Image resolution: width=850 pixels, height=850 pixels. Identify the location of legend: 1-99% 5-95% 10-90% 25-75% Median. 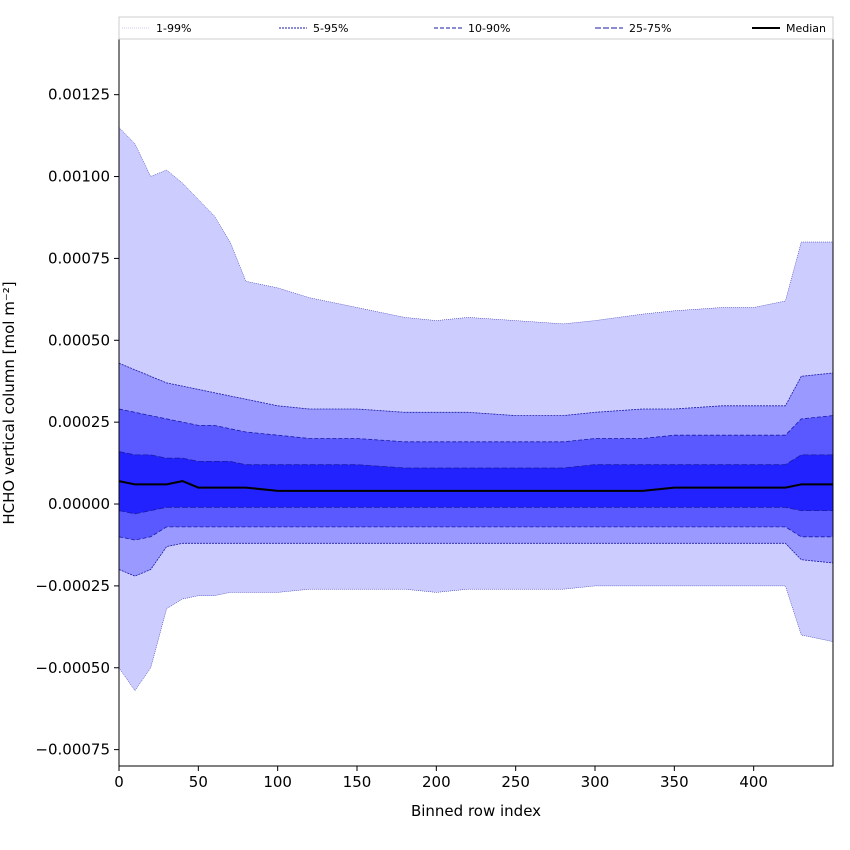
(476, 28).